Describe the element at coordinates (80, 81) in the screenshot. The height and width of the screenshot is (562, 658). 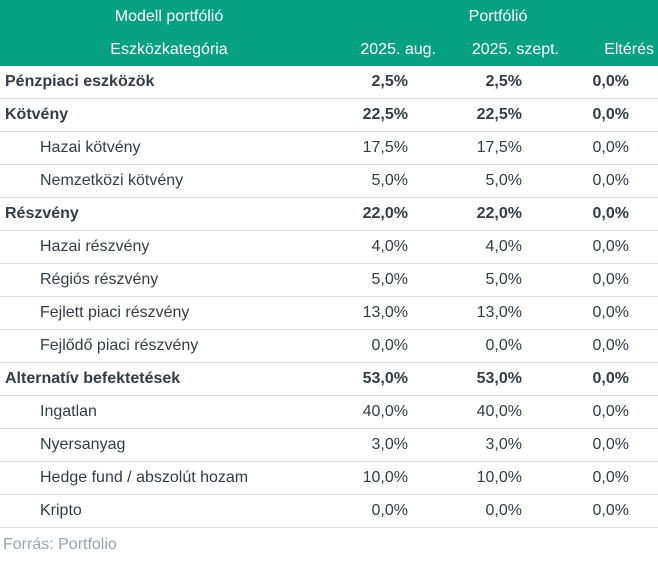
I see `row-label: Pénzpiaci eszközök` at that location.